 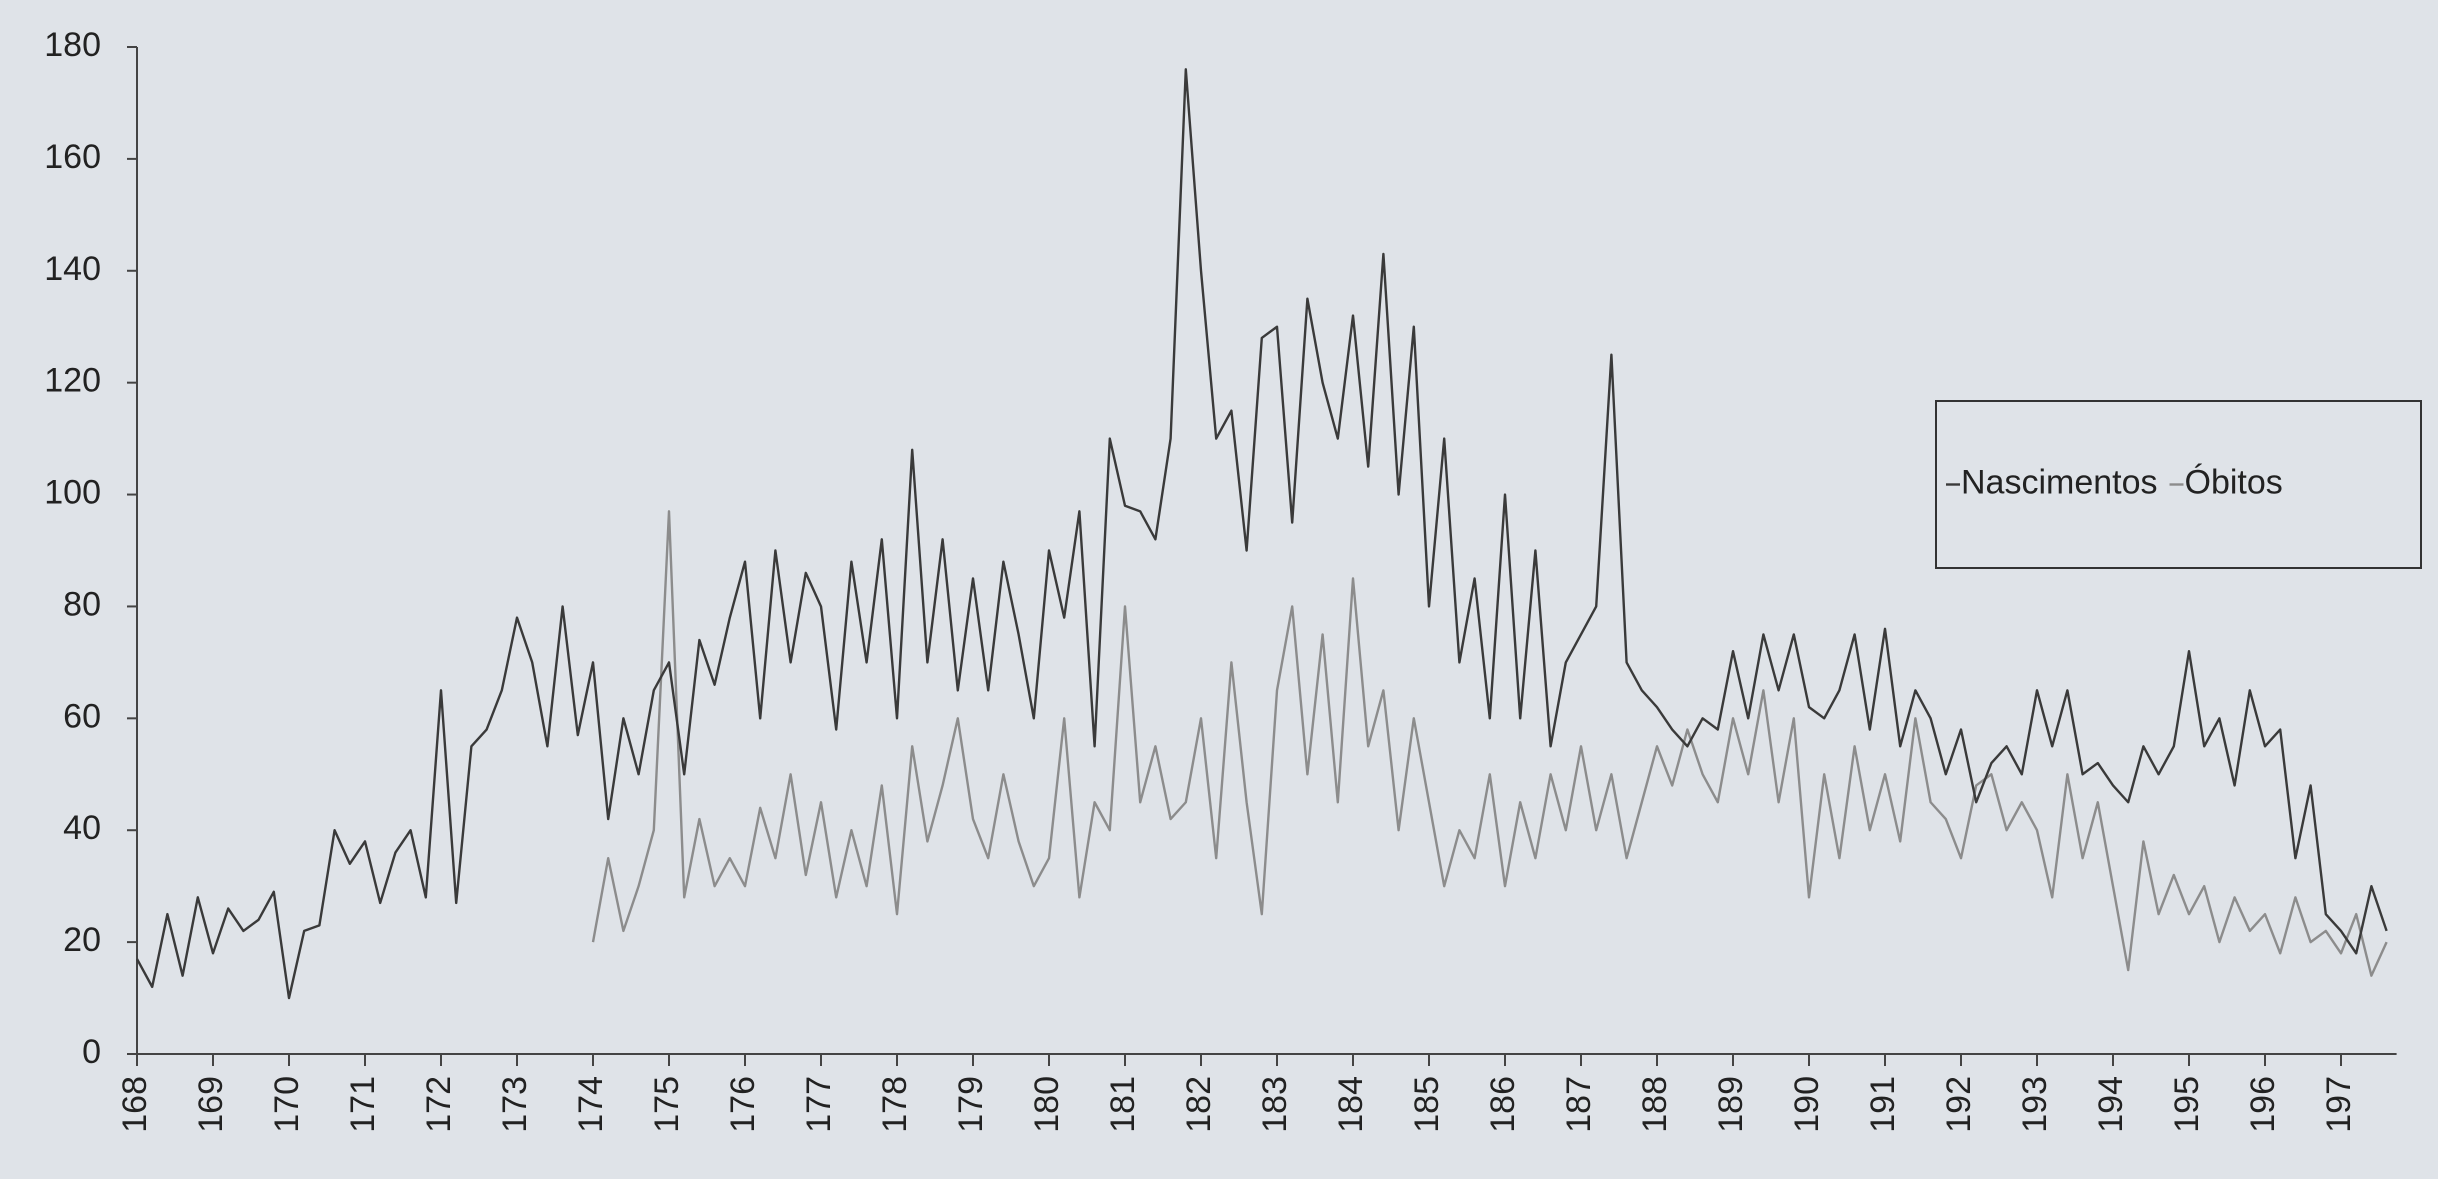 What do you see at coordinates (72, 381) in the screenshot?
I see `y-tick-label: 120` at bounding box center [72, 381].